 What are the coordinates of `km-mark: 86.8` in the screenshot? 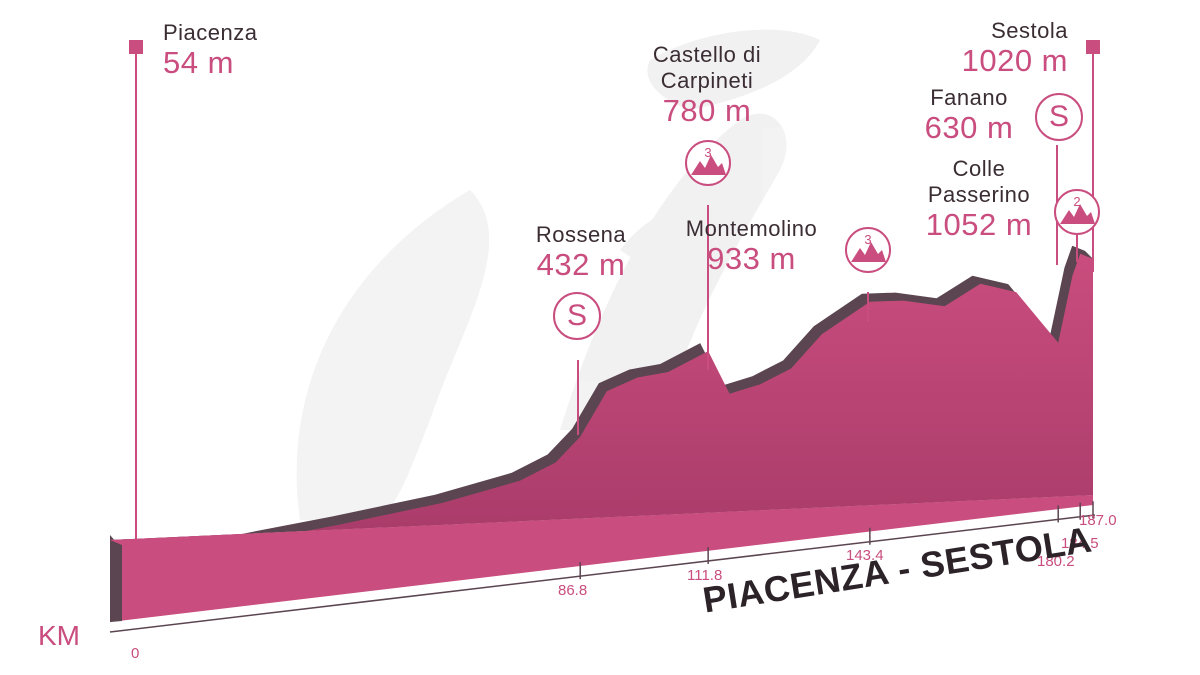 It's located at (573, 590).